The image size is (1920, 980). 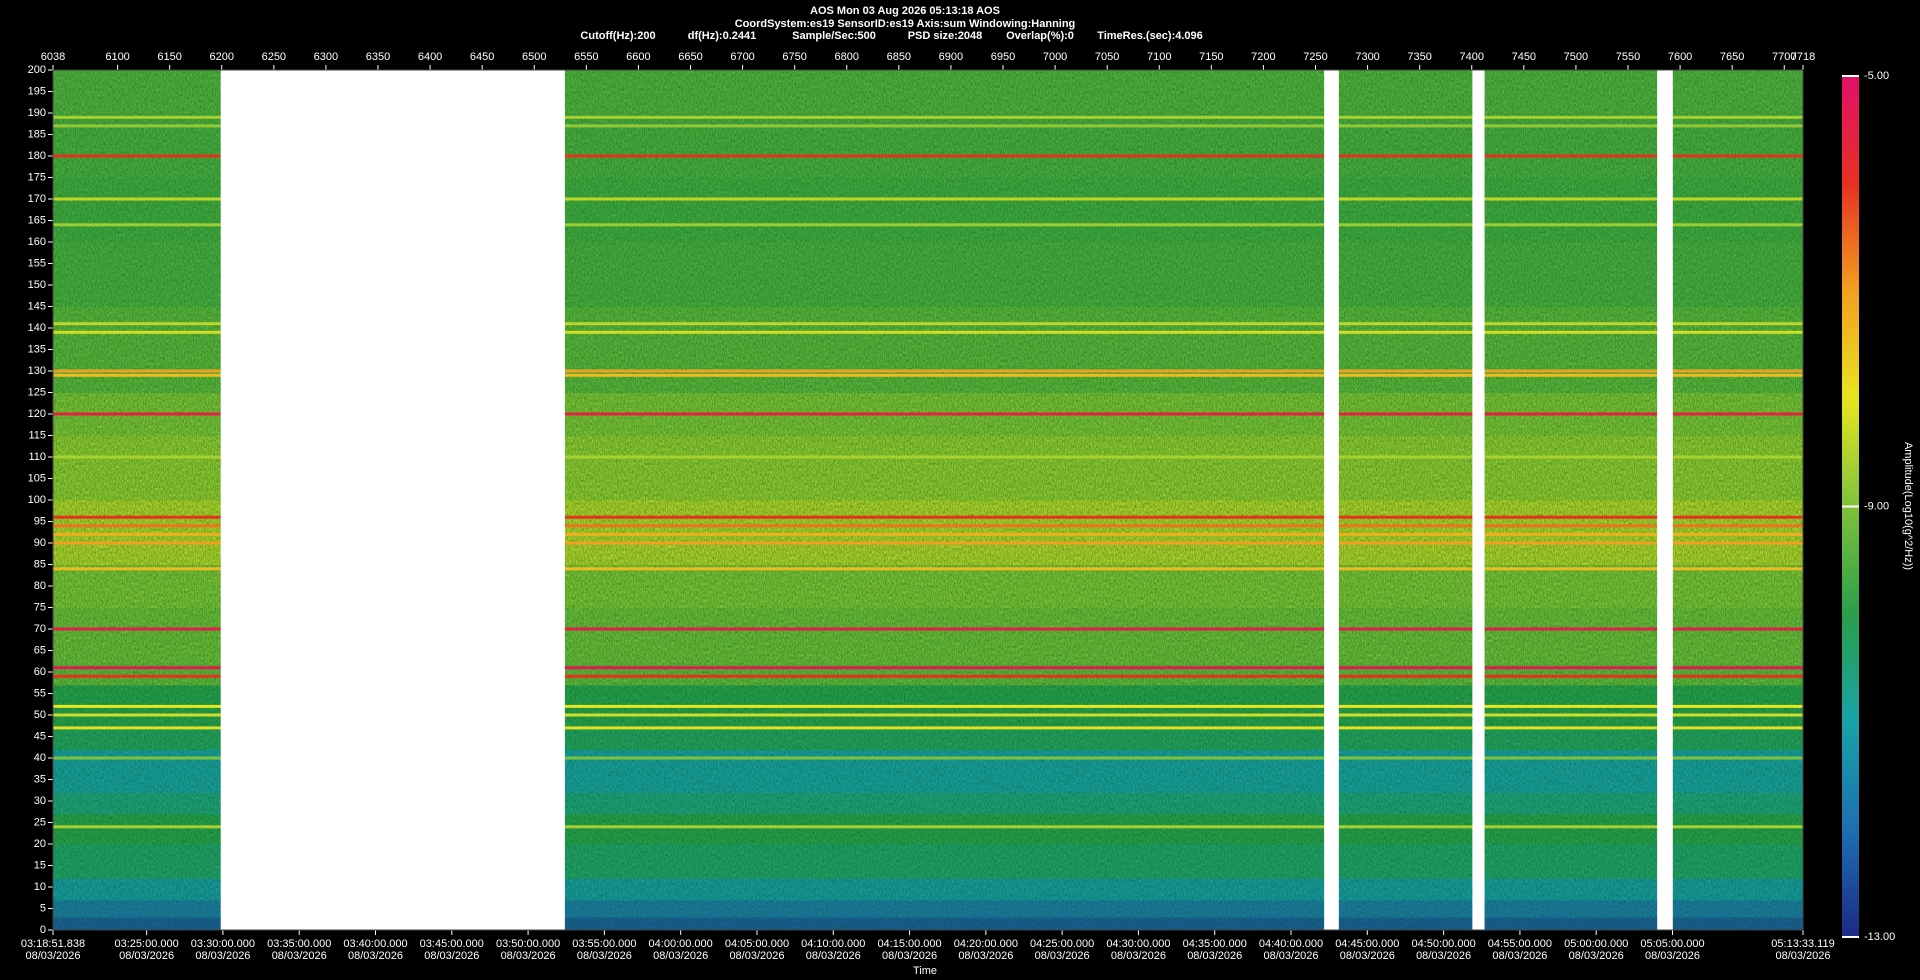 What do you see at coordinates (925, 971) in the screenshot?
I see `x-axis-label: Time` at bounding box center [925, 971].